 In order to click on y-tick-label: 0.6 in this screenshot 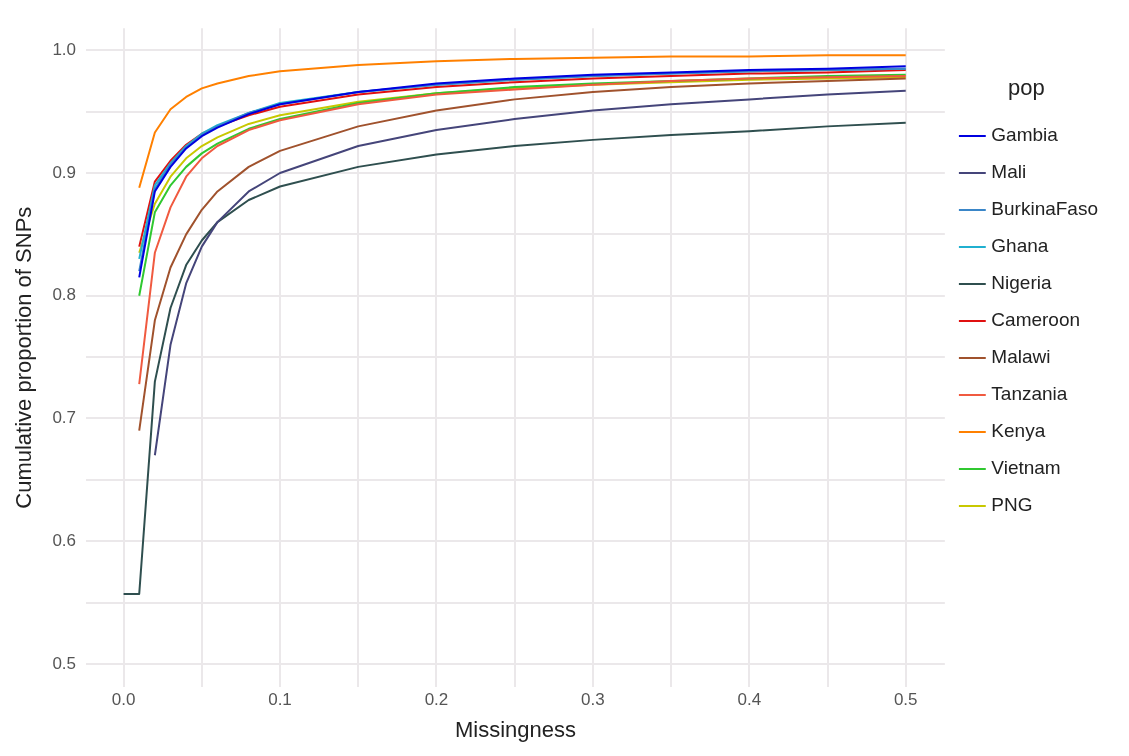, I will do `click(64, 540)`.